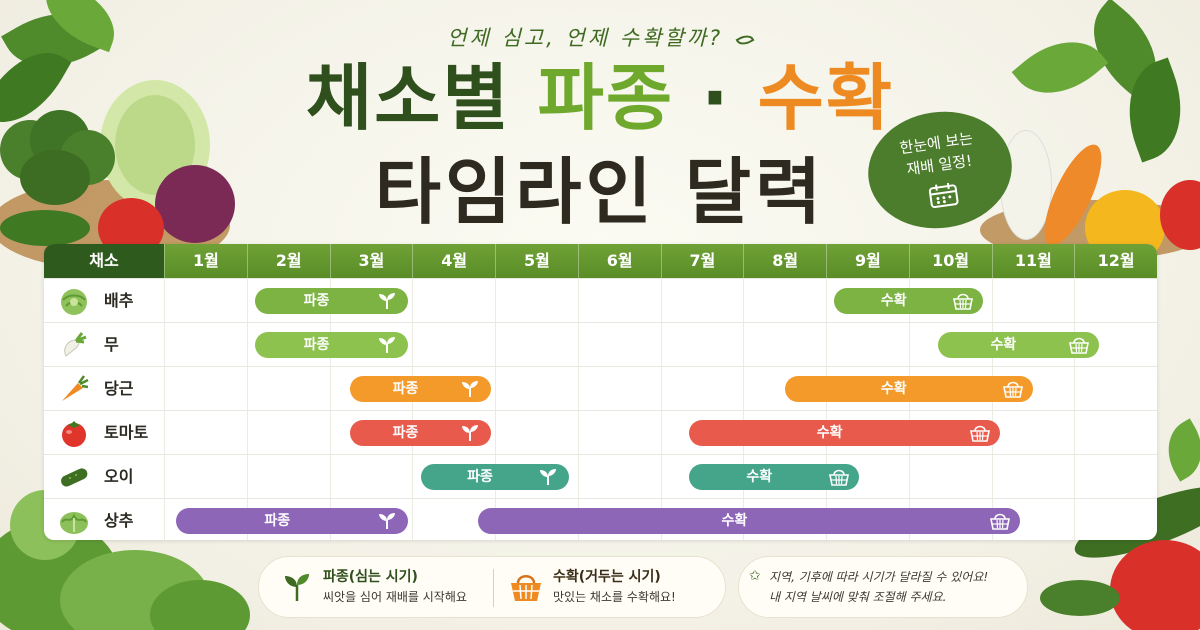  I want to click on cucumber-icon, so click(74, 477).